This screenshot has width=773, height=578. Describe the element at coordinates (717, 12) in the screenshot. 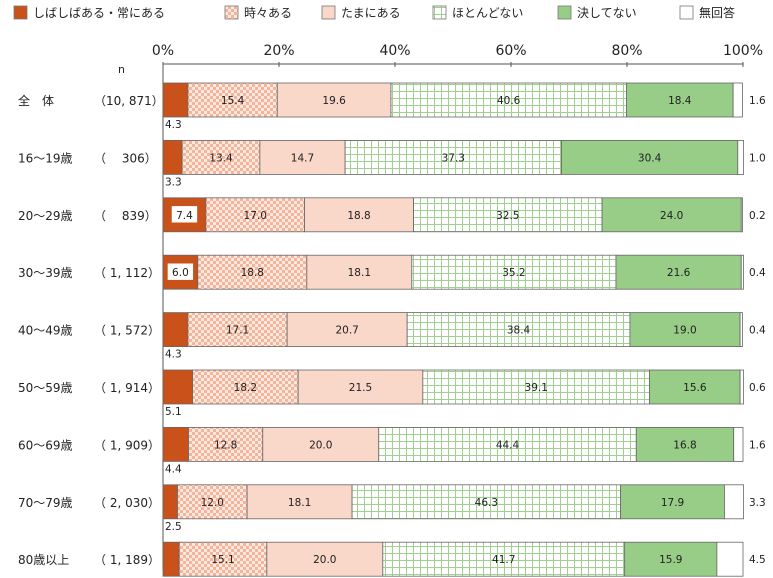

I see `legend-label: 無回答` at that location.